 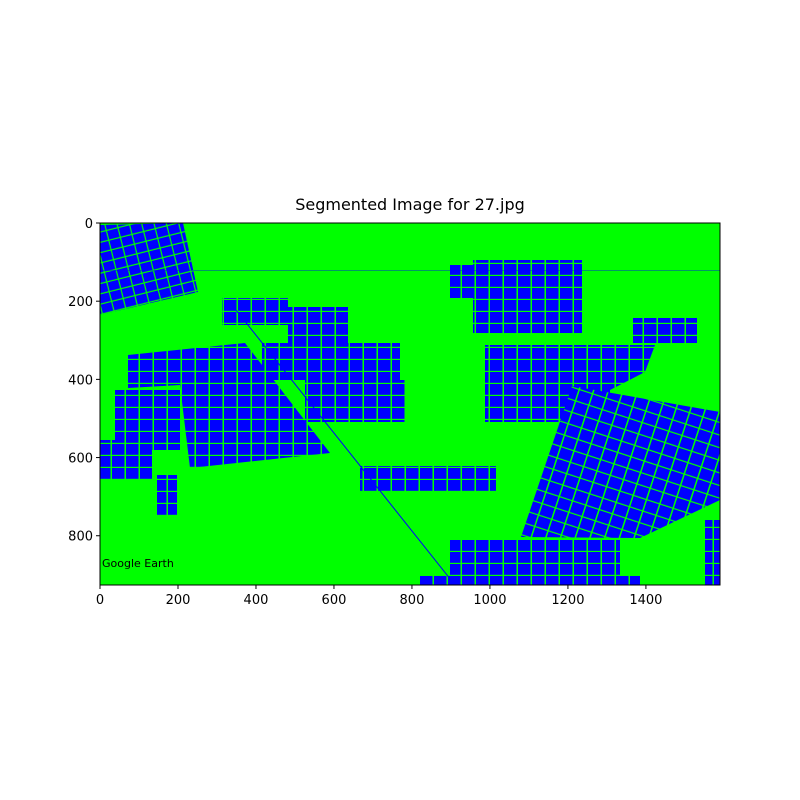 I want to click on x-tick-label: 1200, so click(x=567, y=600).